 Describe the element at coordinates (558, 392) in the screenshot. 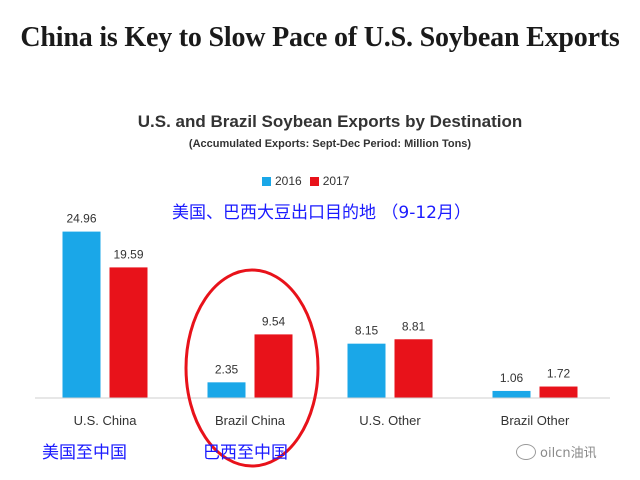

I see `bar-brazil-other-2017` at that location.